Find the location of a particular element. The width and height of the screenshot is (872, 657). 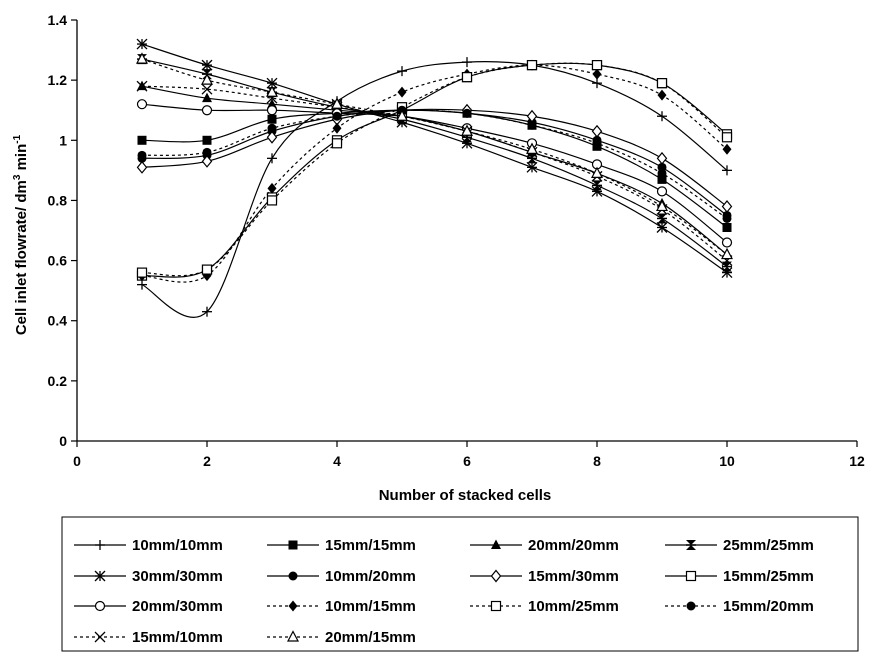

x-tick-label: 12 is located at coordinates (857, 461).